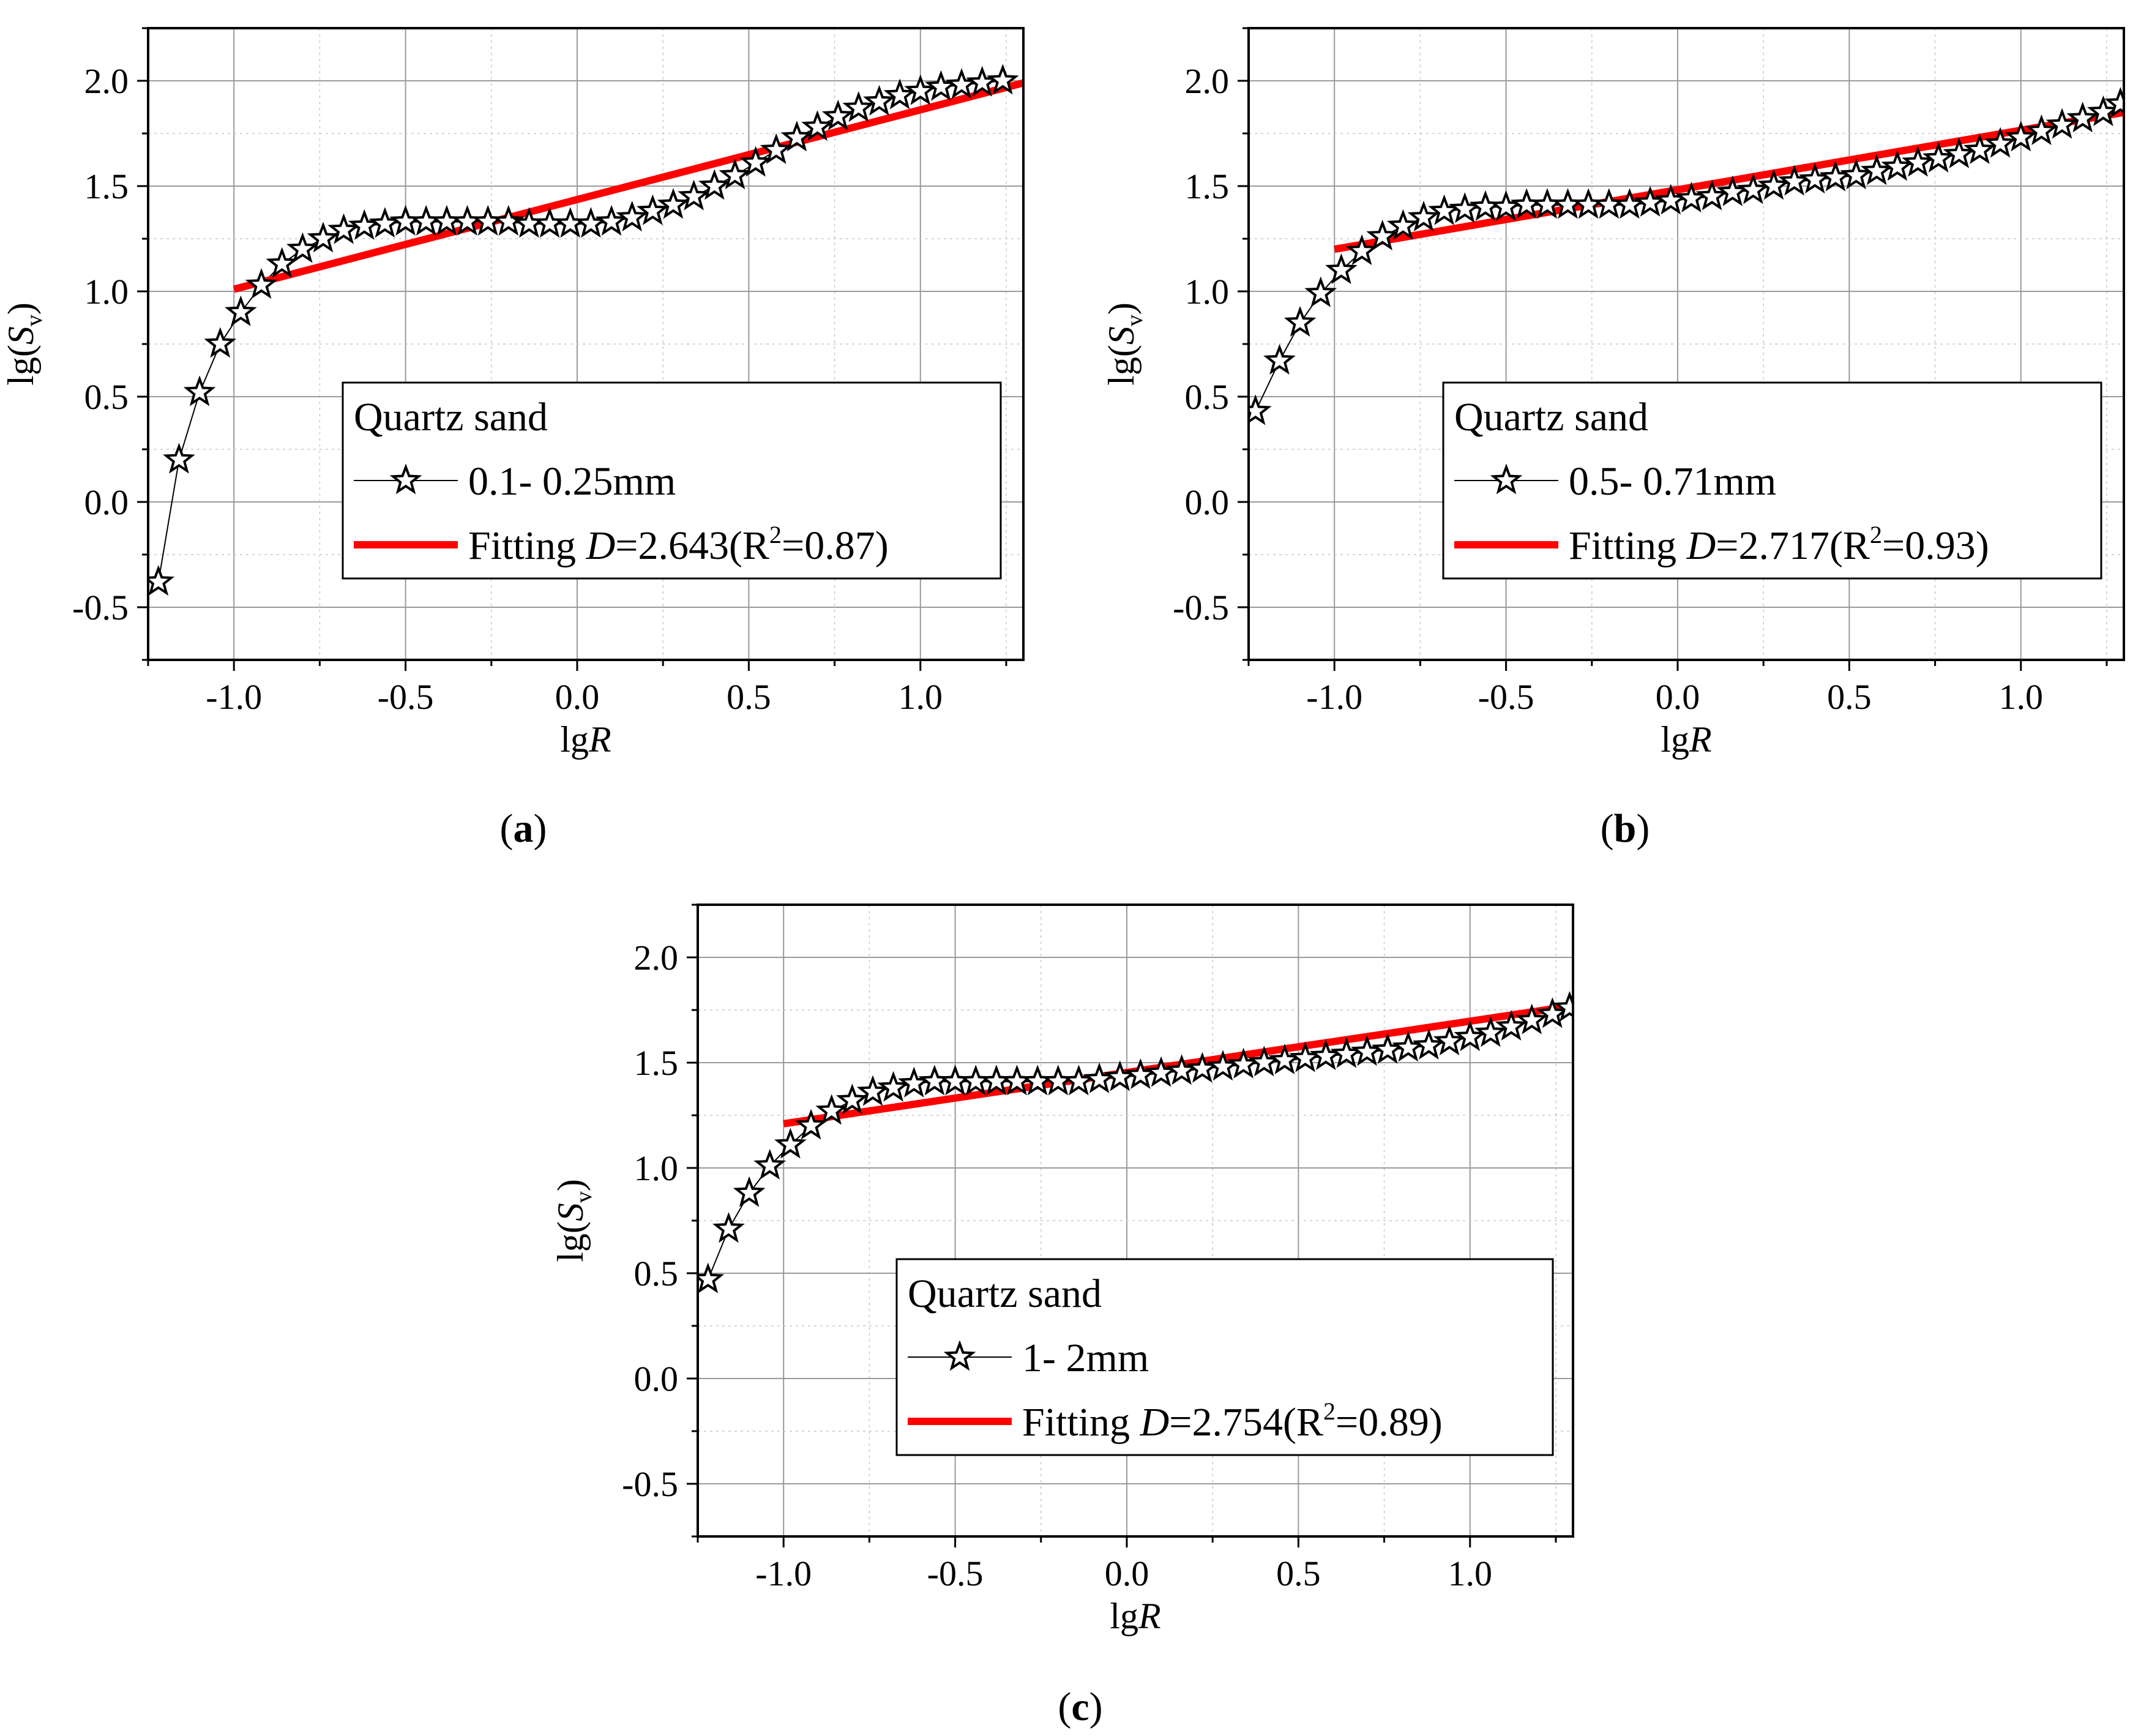 The image size is (2141, 1736). I want to click on legend-fit-suffix: =0.87), so click(835, 545).